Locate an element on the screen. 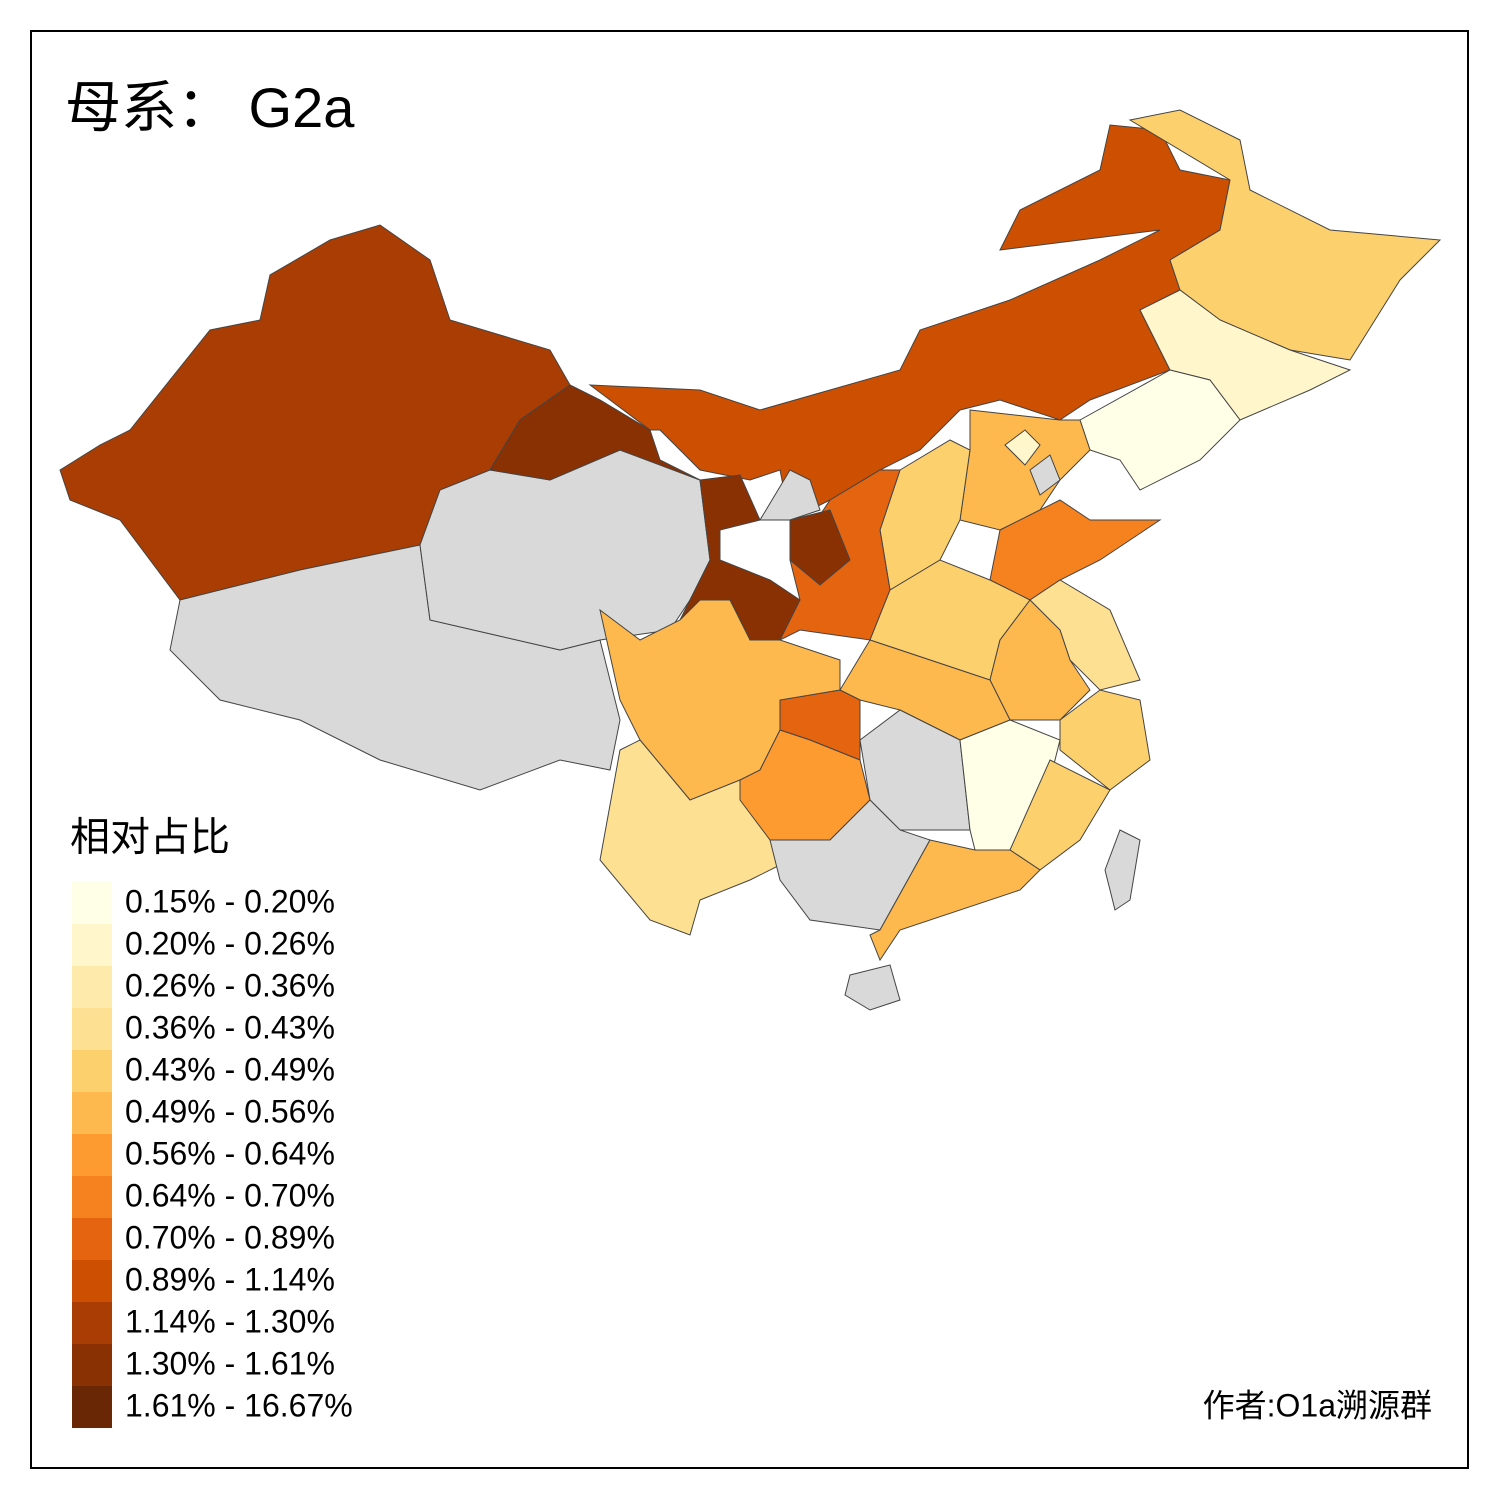 This screenshot has height=1505, width=1500. legend-label: 1.14% - 1.30% is located at coordinates (230, 1321).